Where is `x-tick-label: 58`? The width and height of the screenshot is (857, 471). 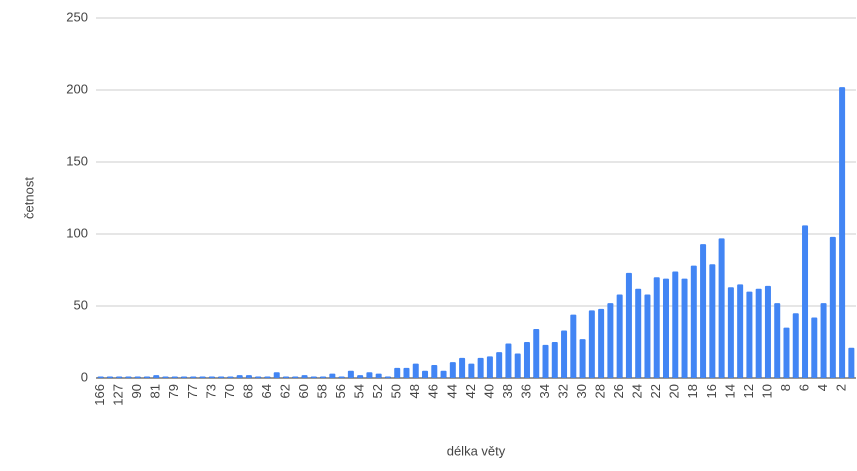 x-tick-label: 58 is located at coordinates (322, 391).